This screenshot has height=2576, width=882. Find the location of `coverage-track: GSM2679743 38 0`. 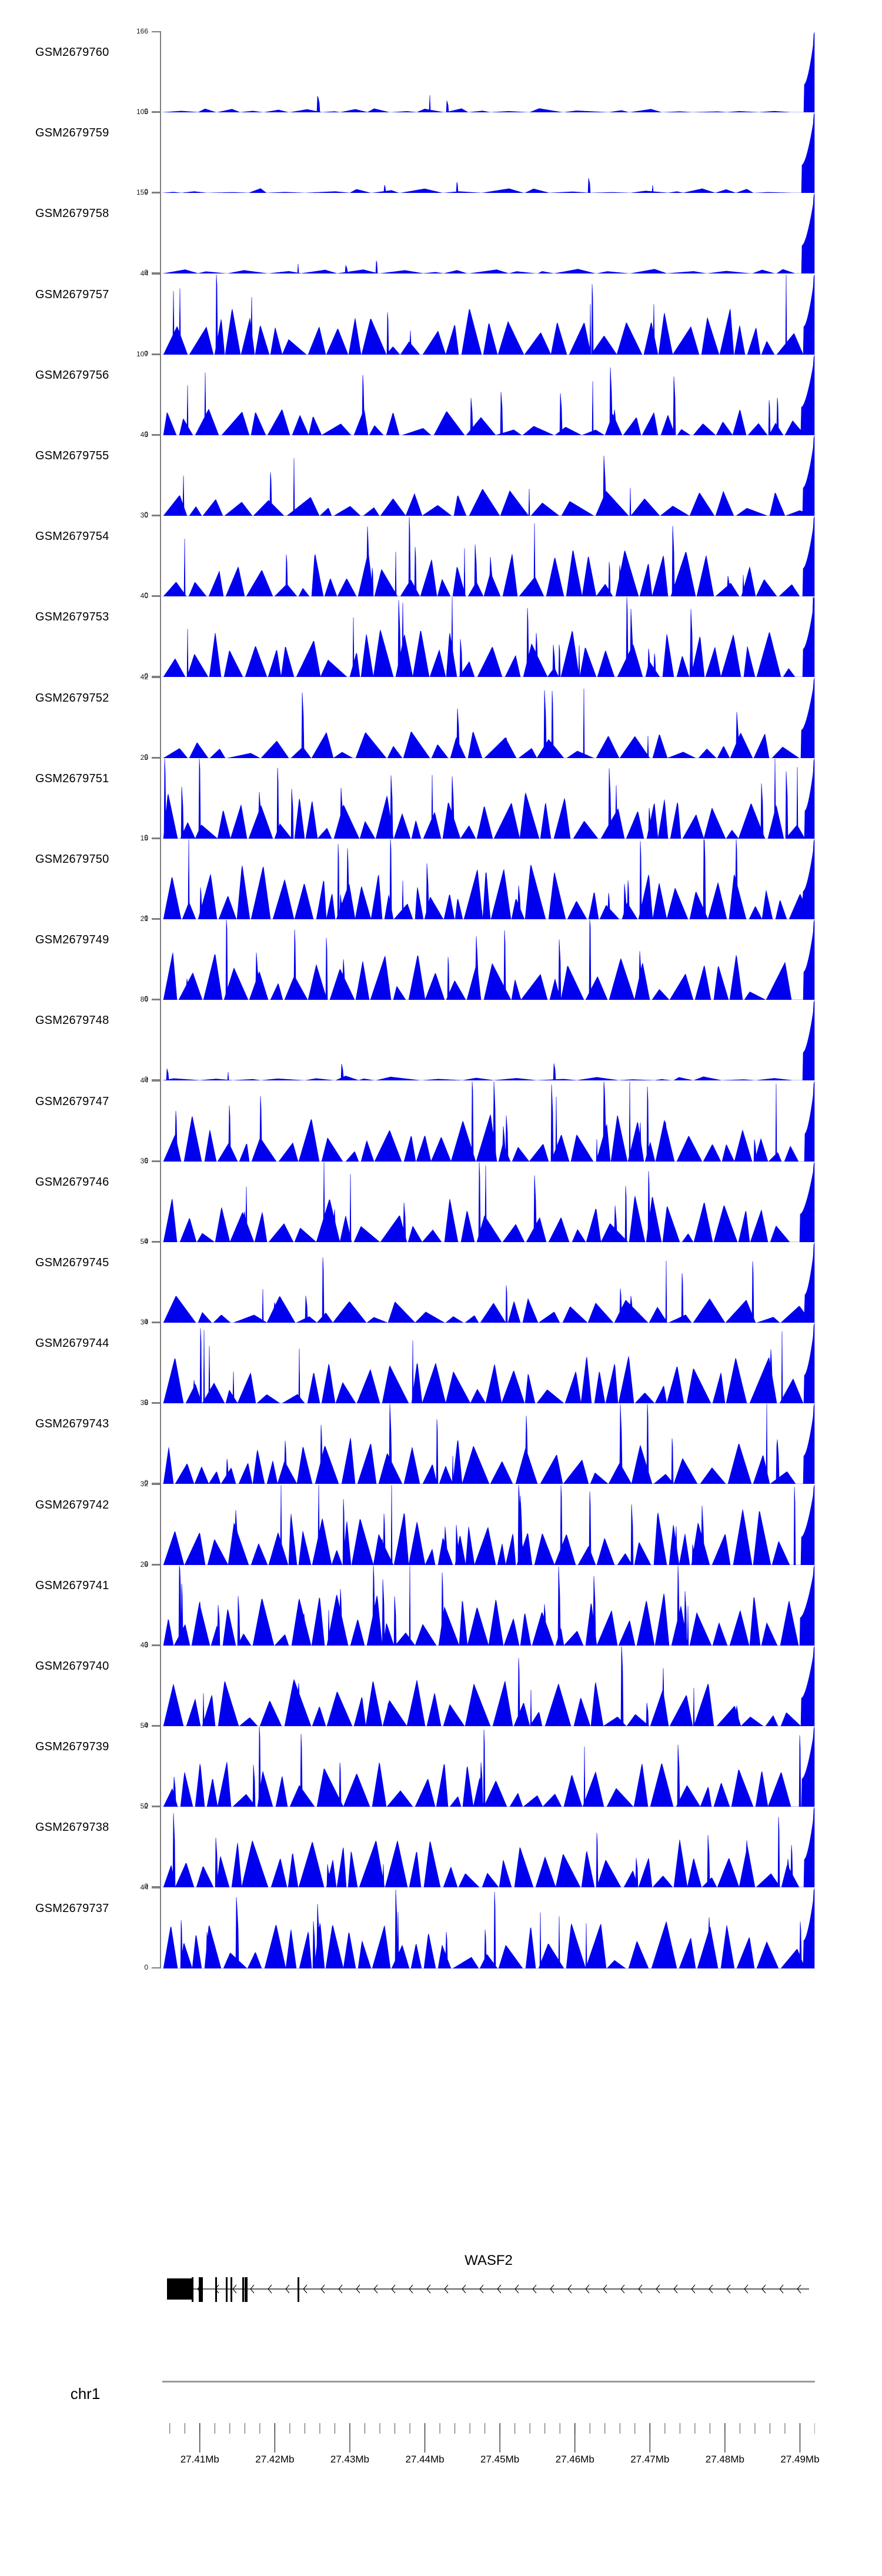

coverage-track: GSM2679743 38 0 is located at coordinates (441, 1437).